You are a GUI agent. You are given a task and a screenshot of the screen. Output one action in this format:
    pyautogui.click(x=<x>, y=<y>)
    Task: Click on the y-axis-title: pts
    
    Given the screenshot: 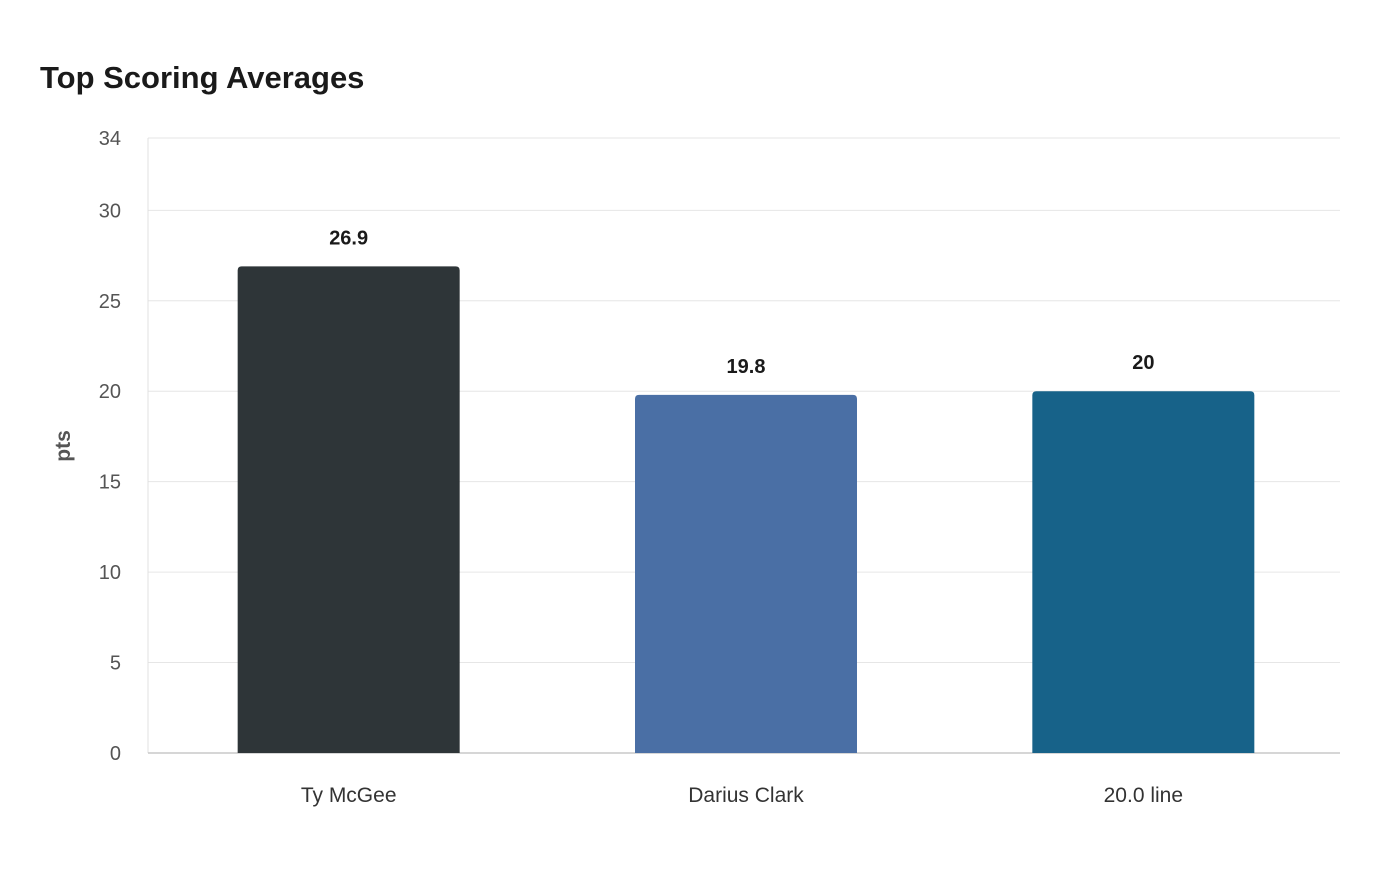 What is the action you would take?
    pyautogui.click(x=63, y=446)
    